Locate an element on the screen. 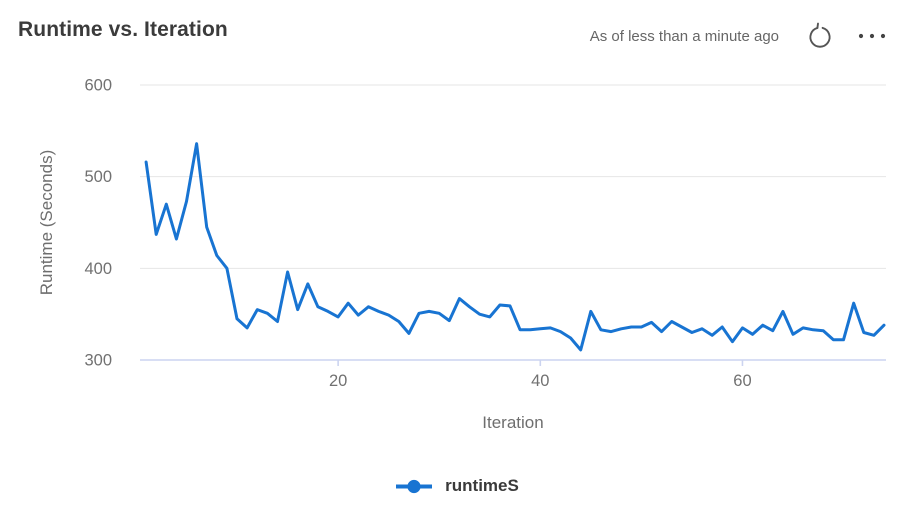 The width and height of the screenshot is (914, 531). y-tick-label: 300 is located at coordinates (98, 361).